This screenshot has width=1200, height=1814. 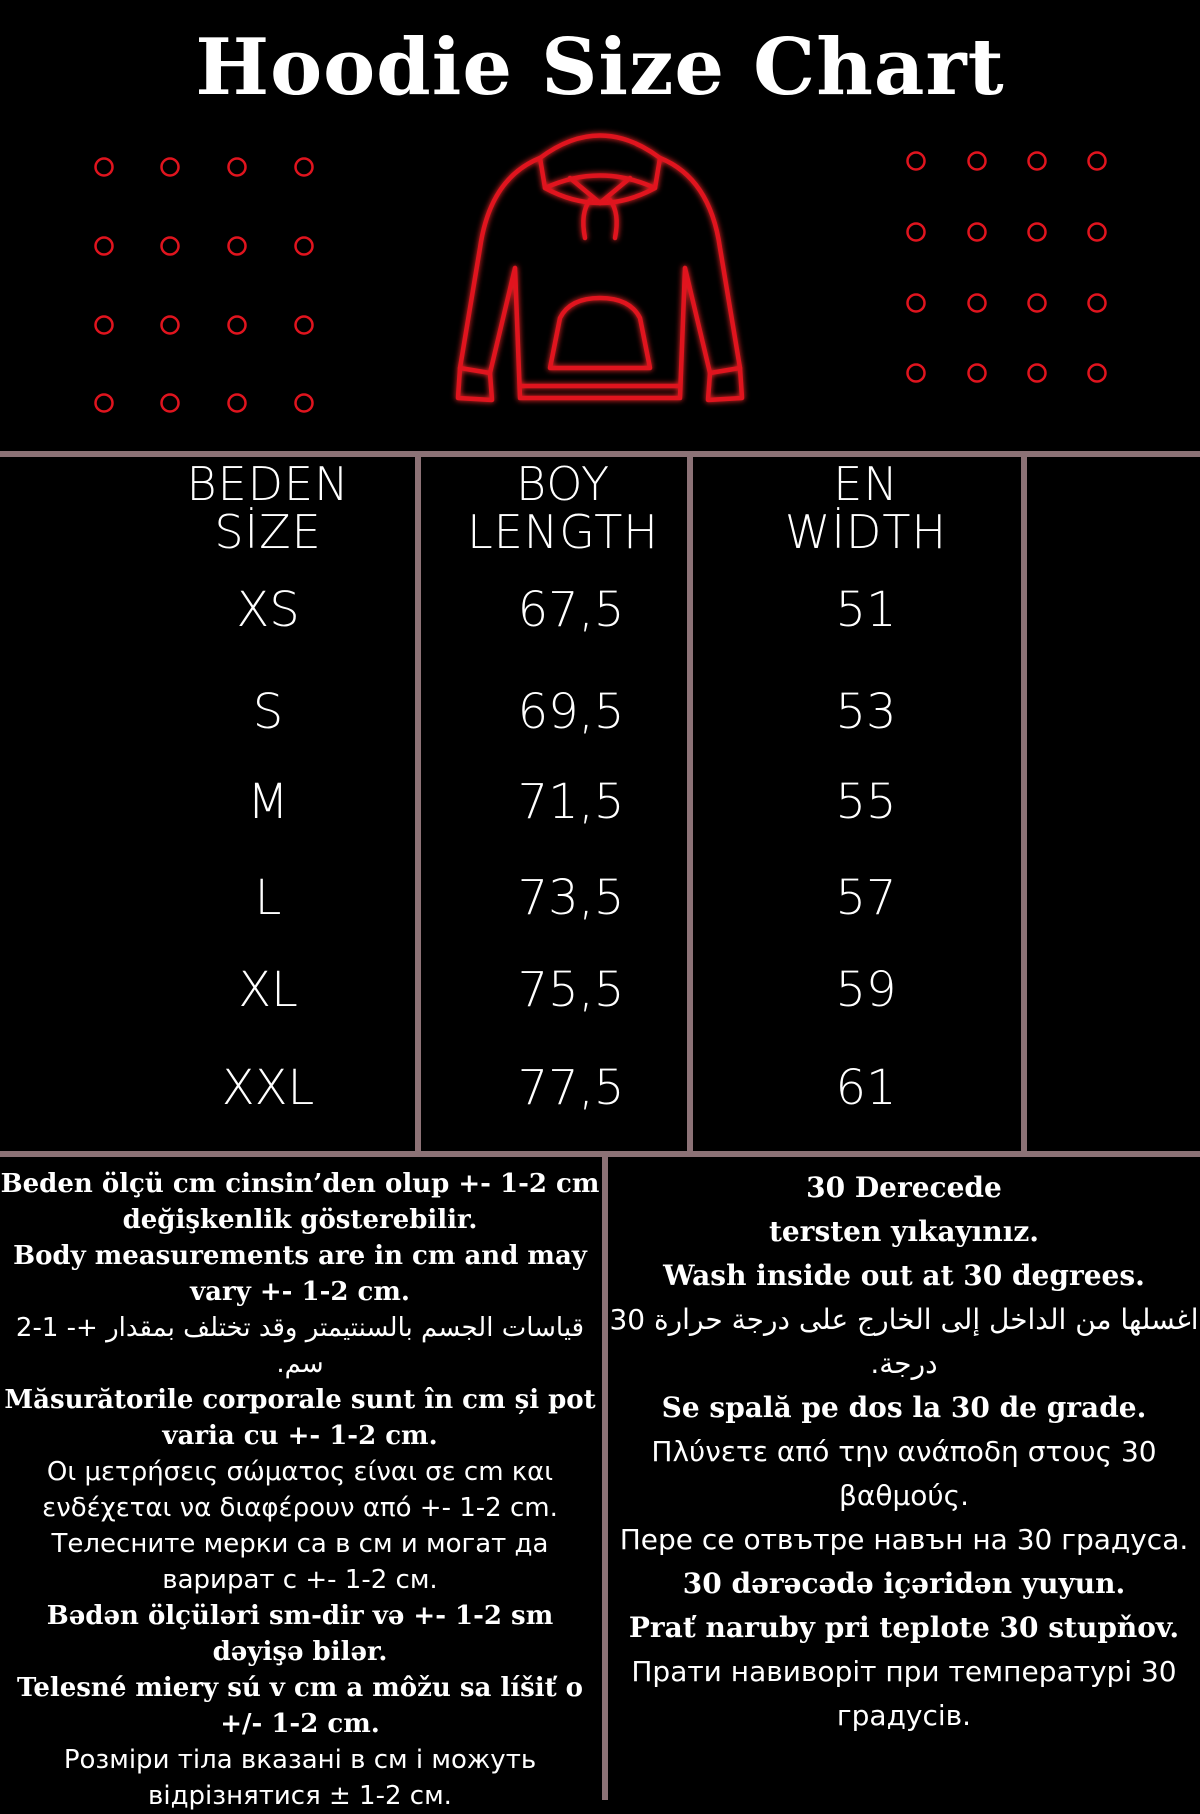 What do you see at coordinates (563, 484) in the screenshot?
I see `header-line: BOY` at bounding box center [563, 484].